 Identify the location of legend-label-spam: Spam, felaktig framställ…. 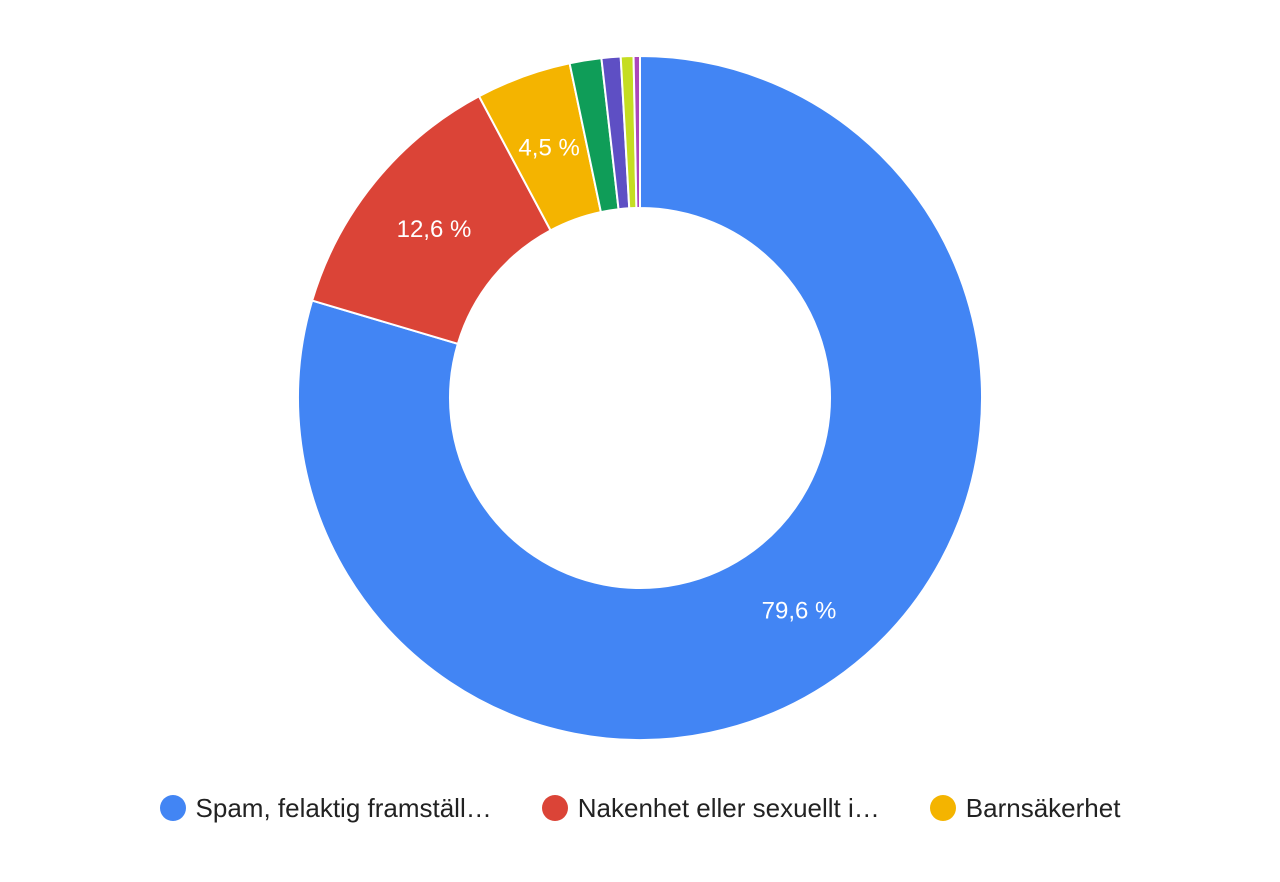
(343, 807).